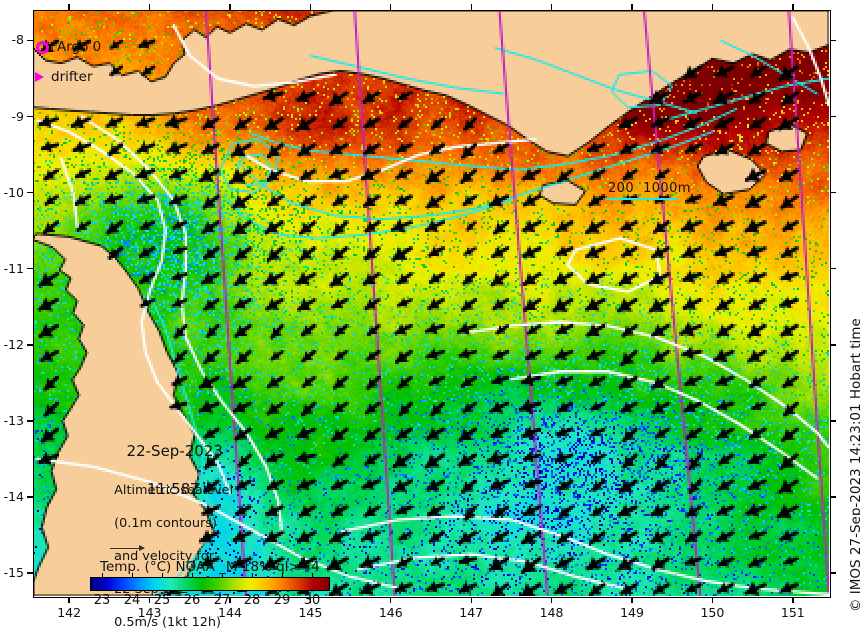  I want to click on lon-axis-label: 148, so click(551, 612).